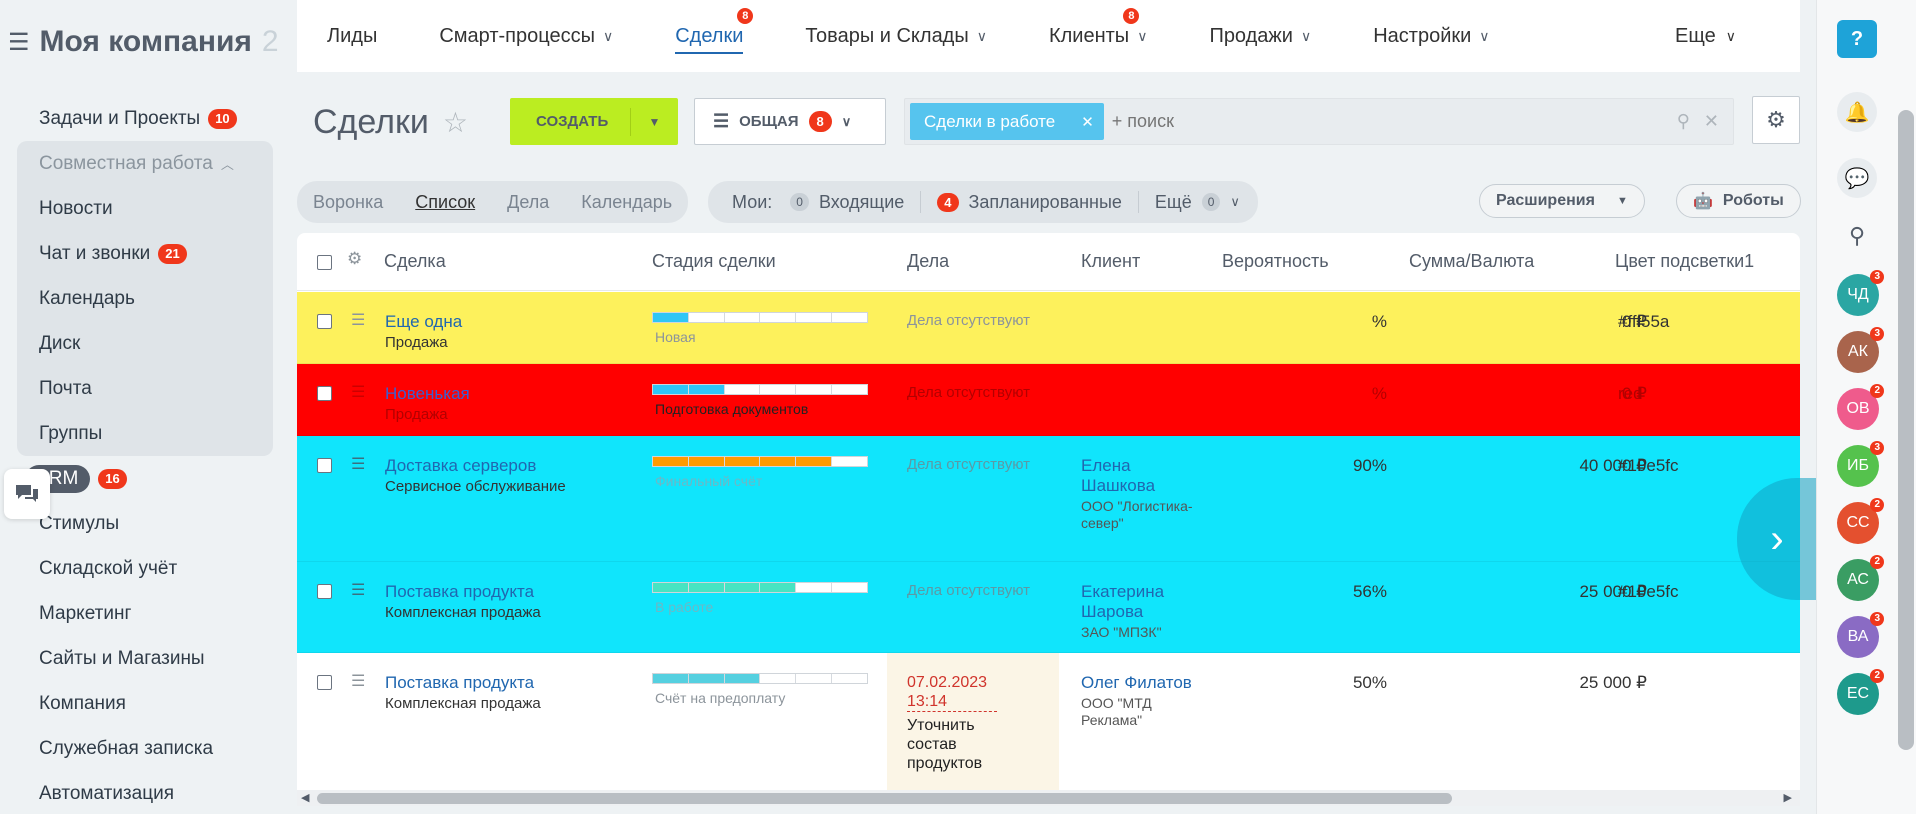 The height and width of the screenshot is (814, 1916). I want to click on counter-more: Ещё, so click(1173, 201).